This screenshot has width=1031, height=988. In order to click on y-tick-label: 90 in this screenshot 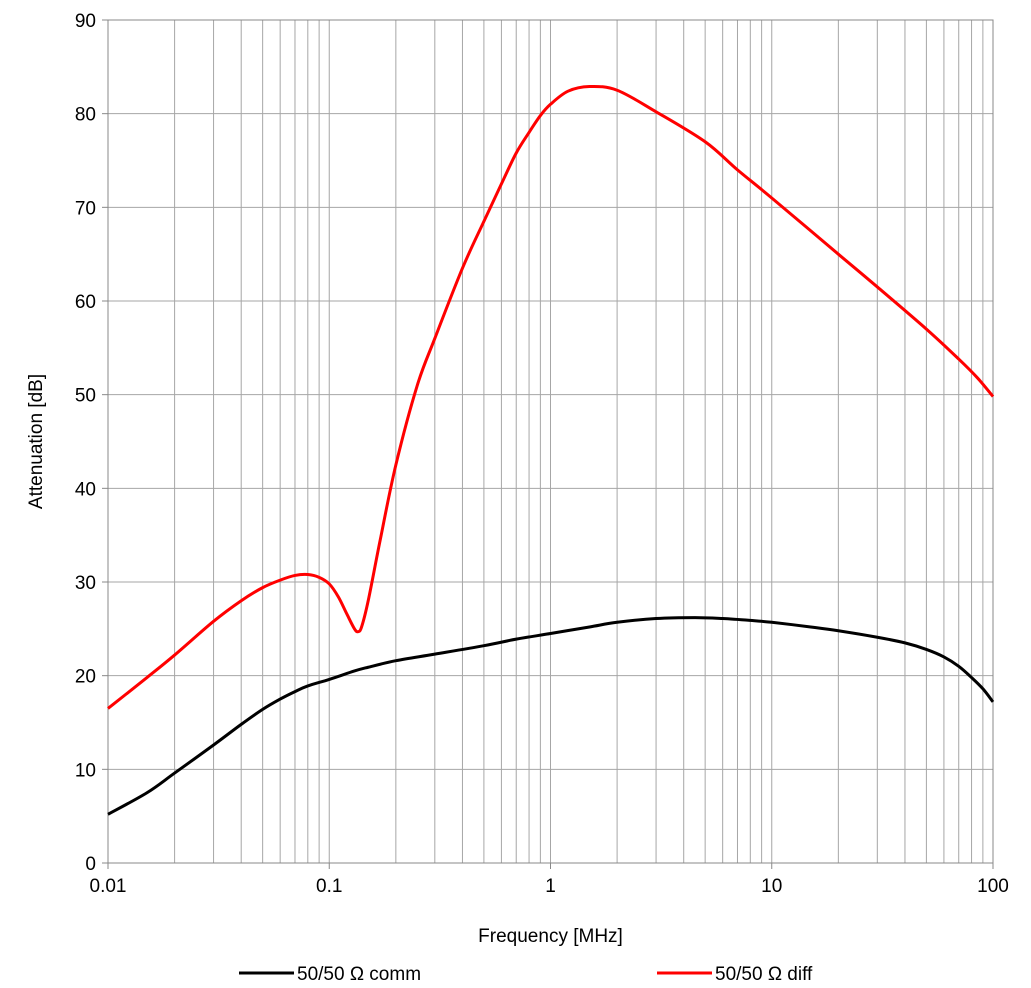, I will do `click(85, 21)`.